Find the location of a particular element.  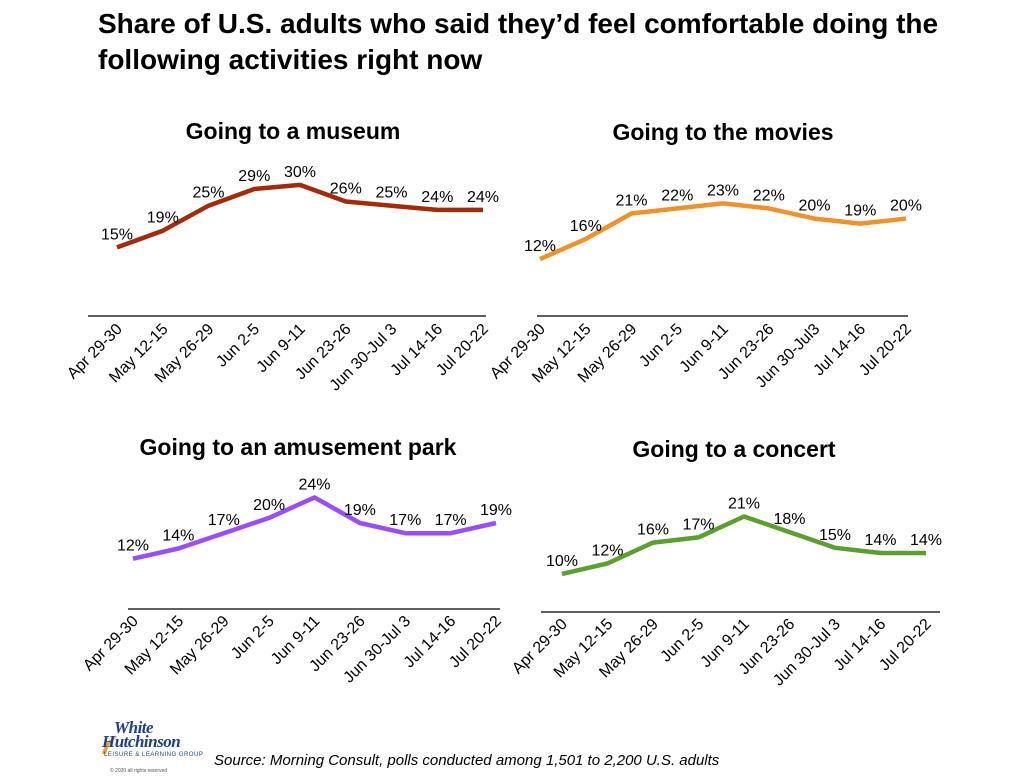

data-label-museum: 15% is located at coordinates (117, 234).